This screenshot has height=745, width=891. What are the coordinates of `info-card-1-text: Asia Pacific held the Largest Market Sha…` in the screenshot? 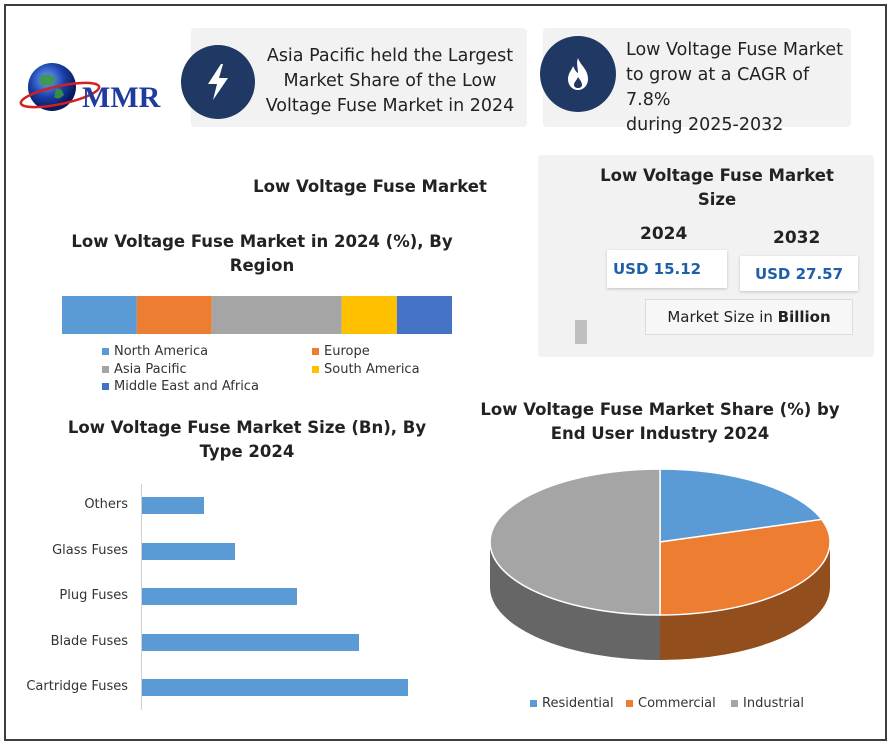 It's located at (390, 81).